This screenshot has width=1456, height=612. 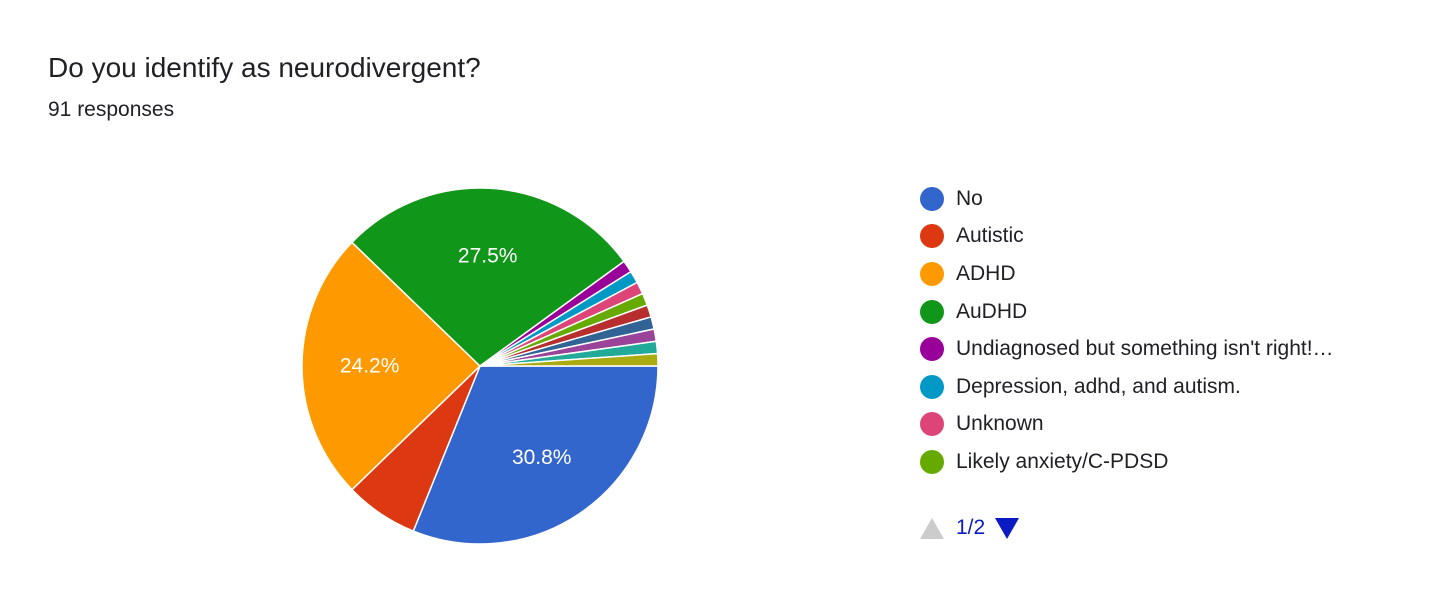 I want to click on slice-percent-label: 30.8%, so click(x=542, y=457).